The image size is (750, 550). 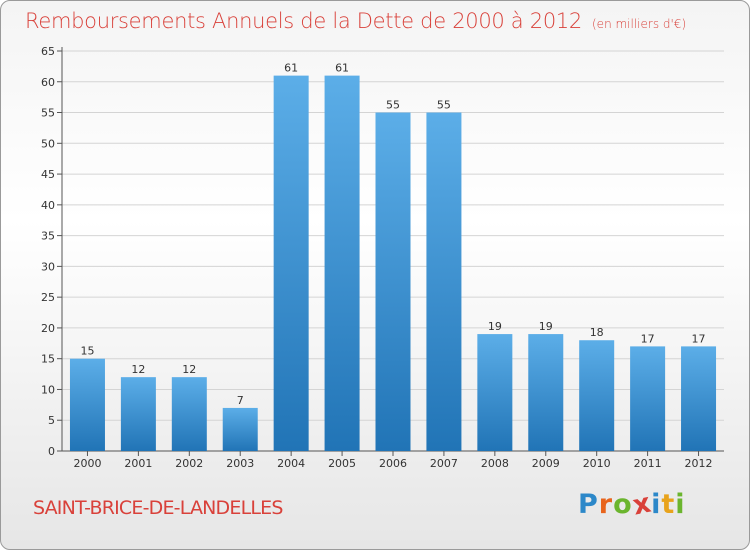 I want to click on x-tick-label: 2003, so click(x=240, y=463).